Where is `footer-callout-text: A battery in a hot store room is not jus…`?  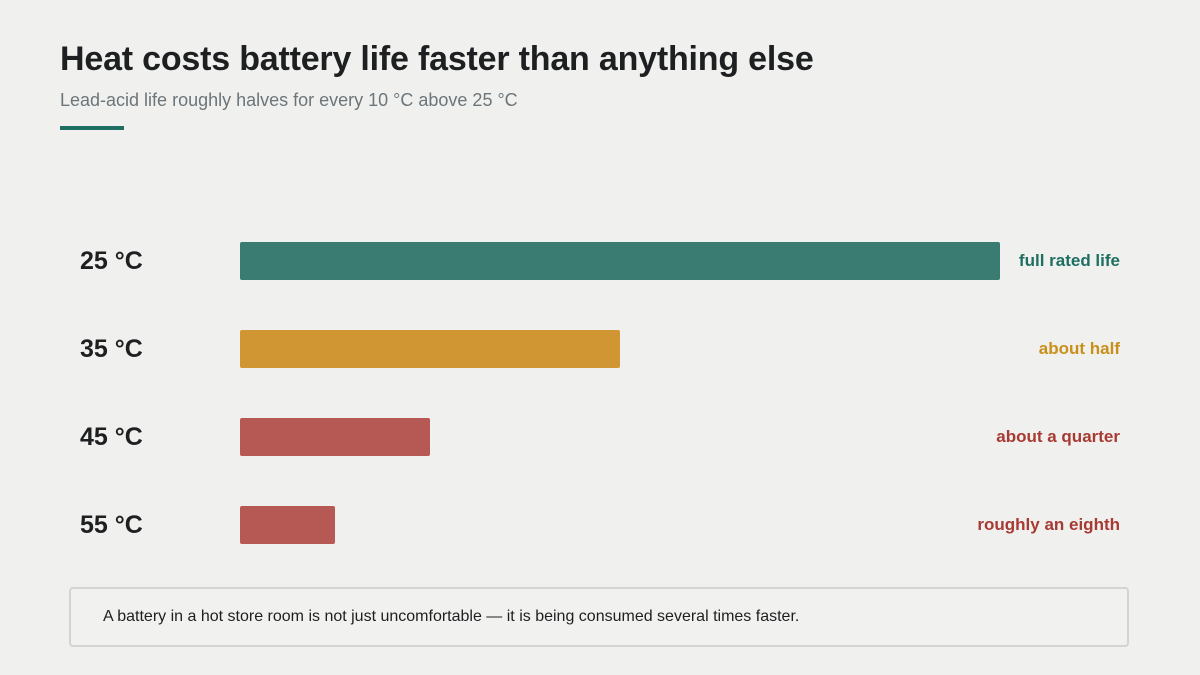
footer-callout-text: A battery in a hot store room is not jus… is located at coordinates (451, 616).